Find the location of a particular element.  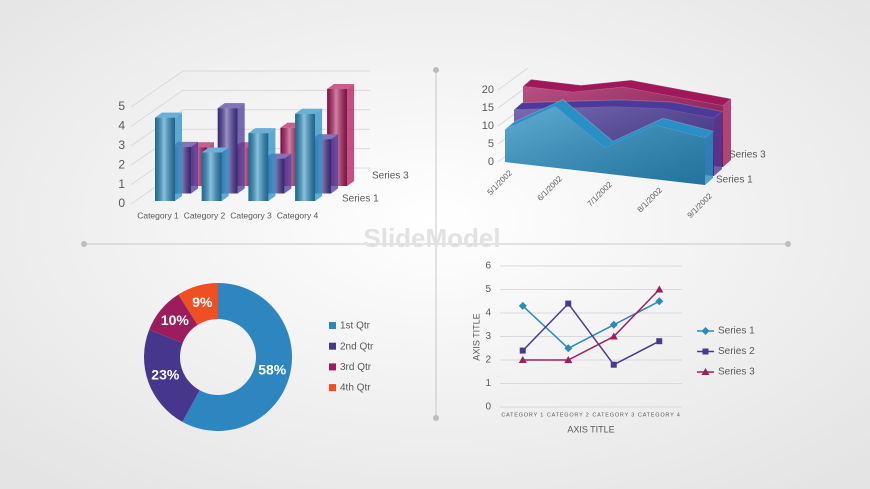

x-tick-label: Category 4 is located at coordinates (298, 215).